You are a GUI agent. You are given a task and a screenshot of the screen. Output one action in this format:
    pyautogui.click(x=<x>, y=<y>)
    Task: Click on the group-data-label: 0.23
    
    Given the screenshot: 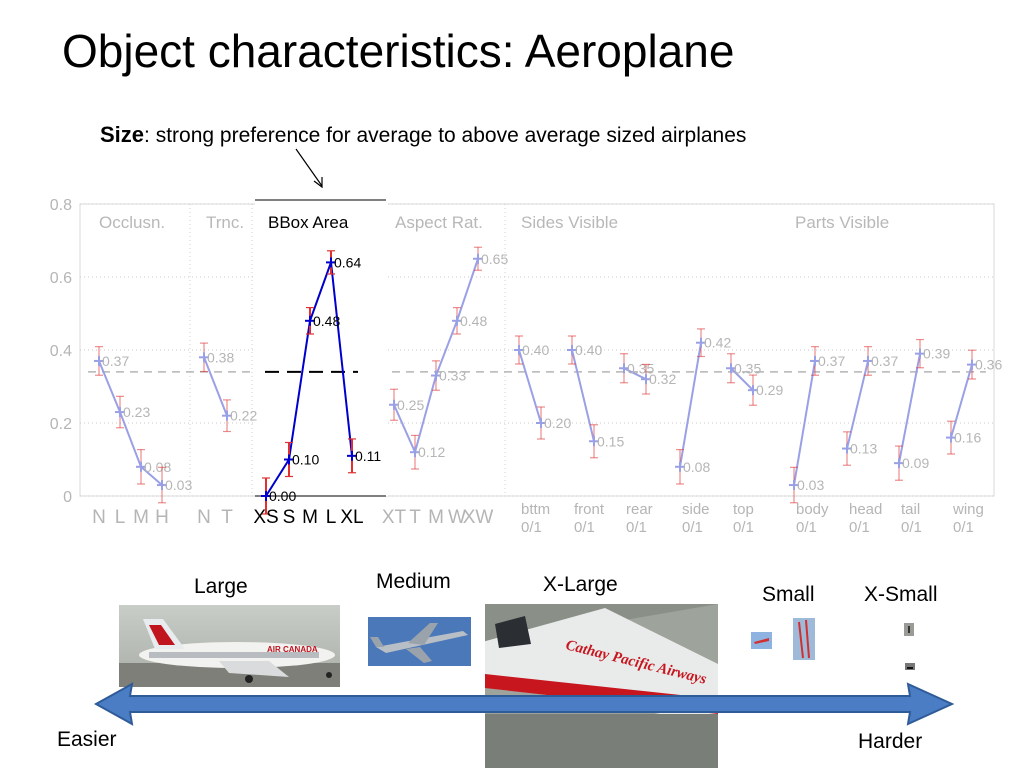 What is the action you would take?
    pyautogui.click(x=136, y=412)
    